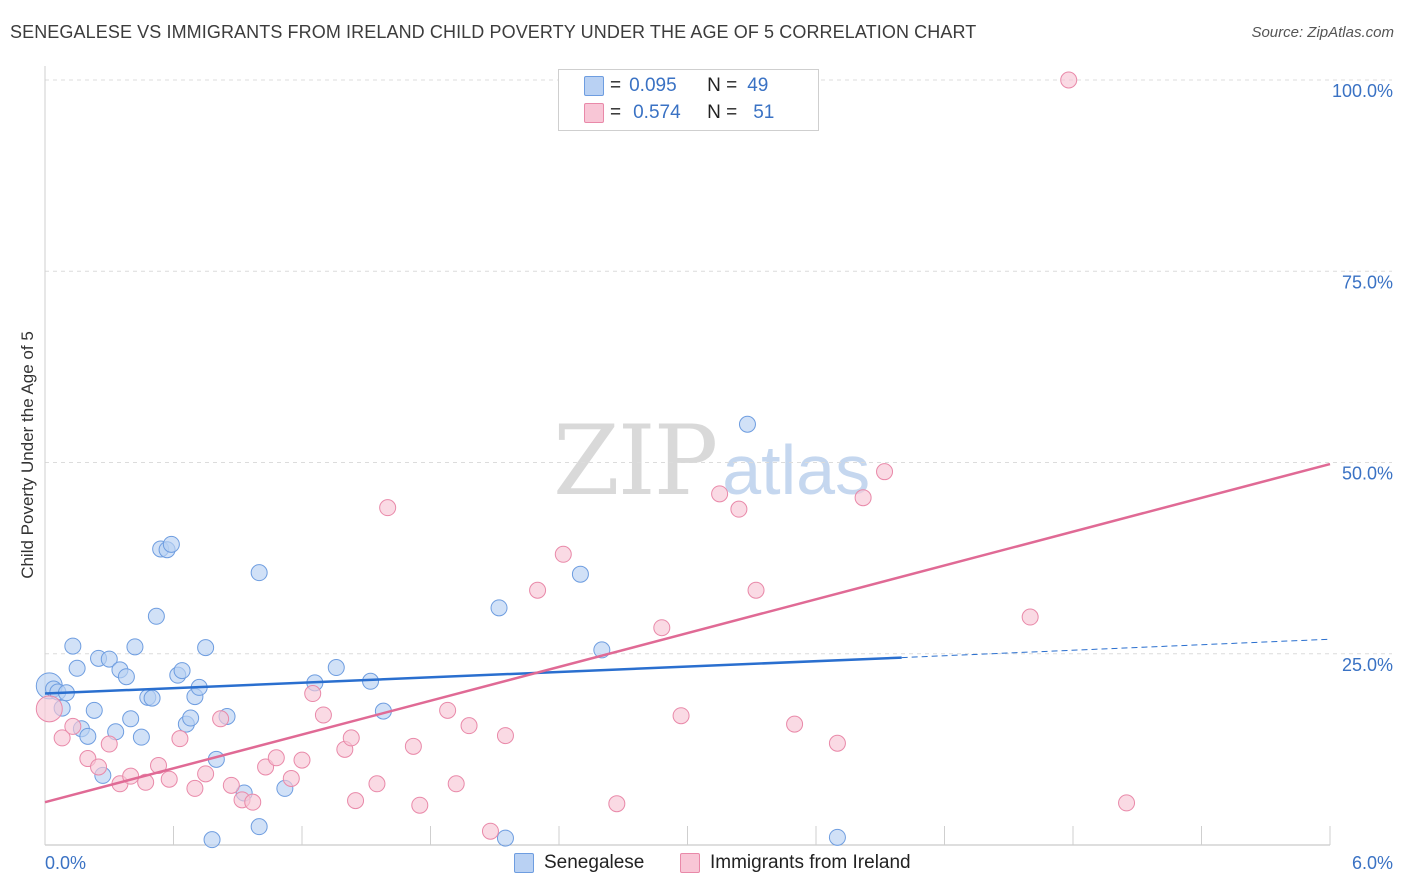 The width and height of the screenshot is (1406, 892). Describe the element at coordinates (1367, 474) in the screenshot. I see `y-tick-label: 50.0%` at that location.